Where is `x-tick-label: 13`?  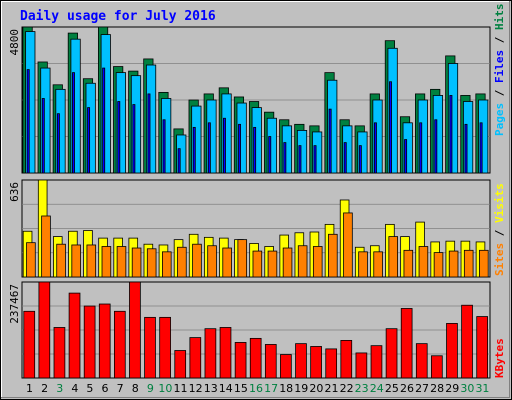 x-tick-label: 13 is located at coordinates (211, 388).